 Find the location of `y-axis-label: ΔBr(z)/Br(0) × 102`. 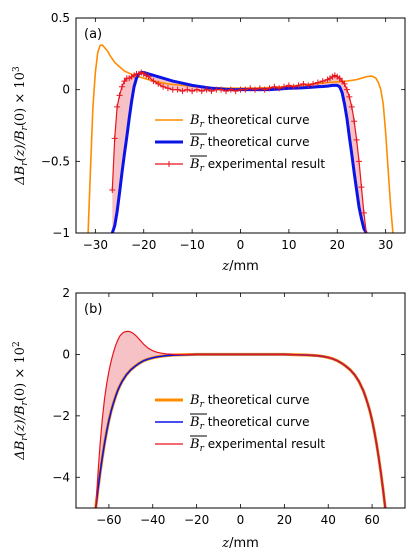

y-axis-label: ΔBr(z)/Br(0) × 102 is located at coordinates (21, 400).